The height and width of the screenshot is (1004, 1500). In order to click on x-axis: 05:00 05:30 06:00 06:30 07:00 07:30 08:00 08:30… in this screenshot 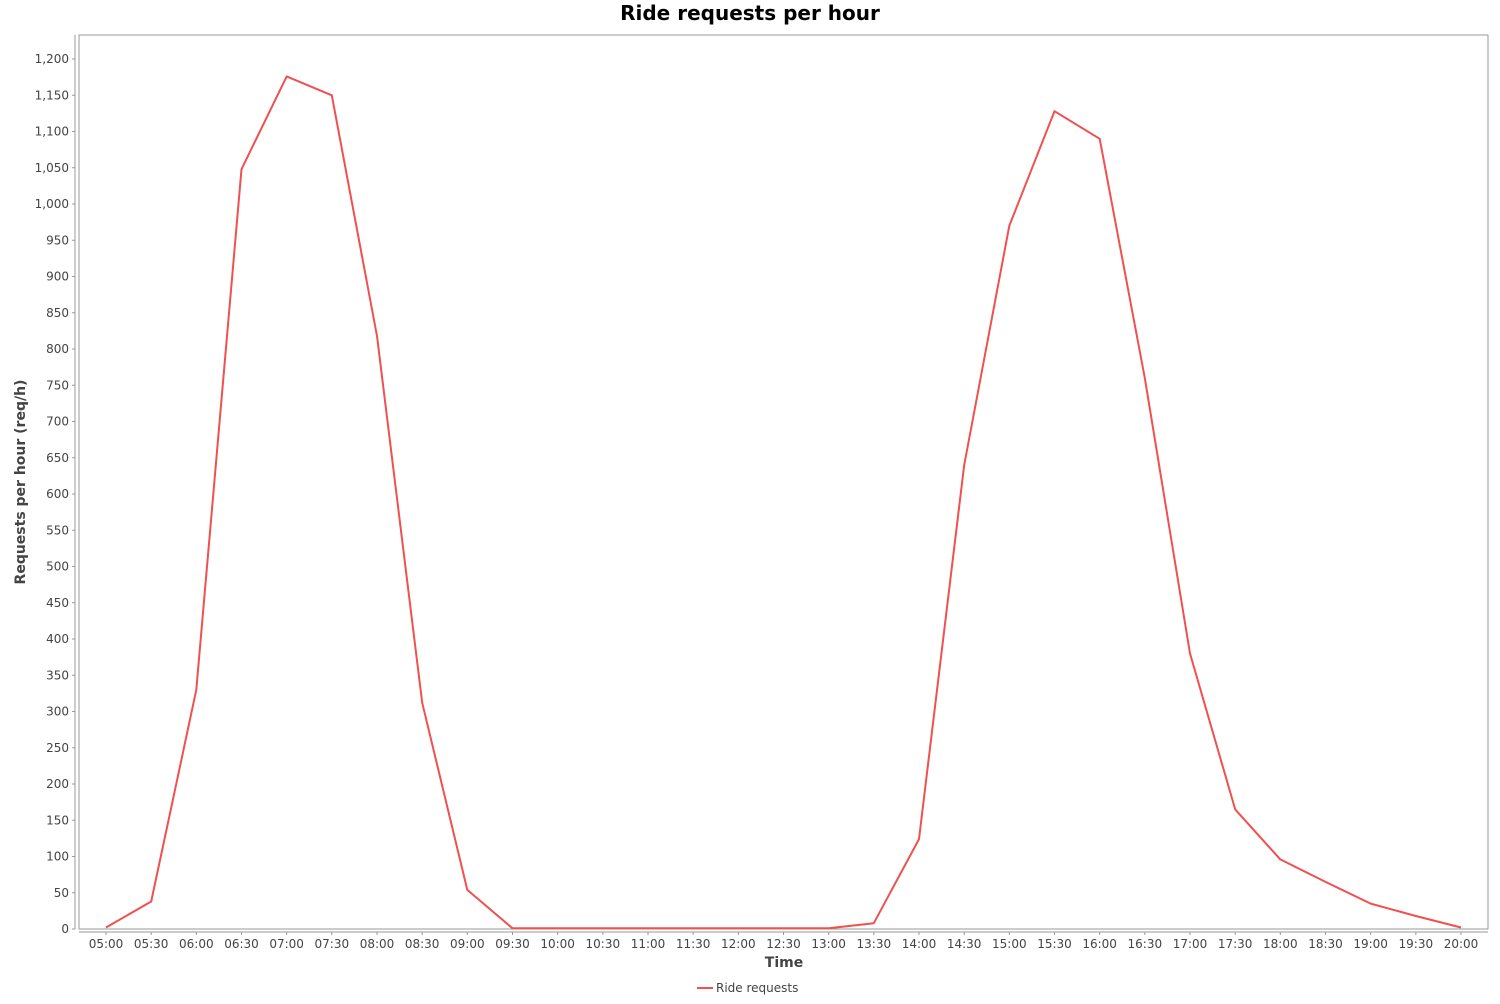, I will do `click(783, 941)`.